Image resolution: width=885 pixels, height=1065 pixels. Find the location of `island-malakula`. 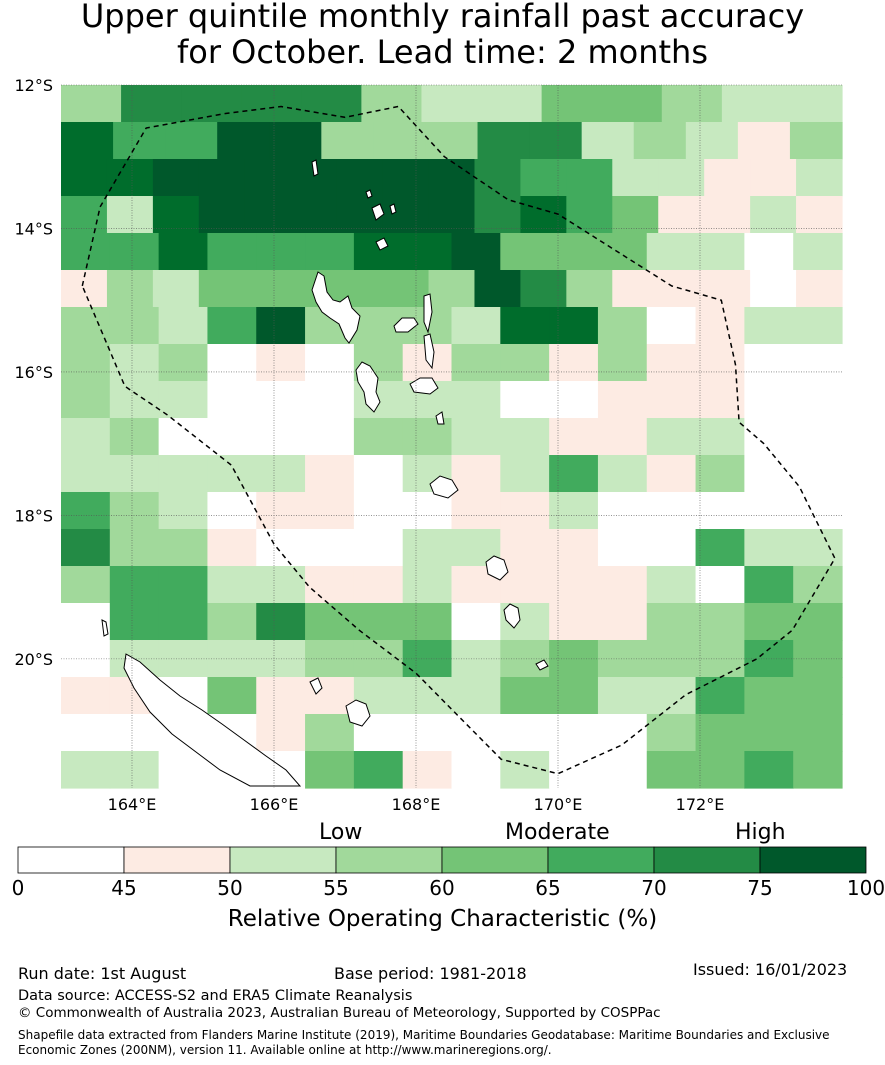

island-malakula is located at coordinates (368, 387).